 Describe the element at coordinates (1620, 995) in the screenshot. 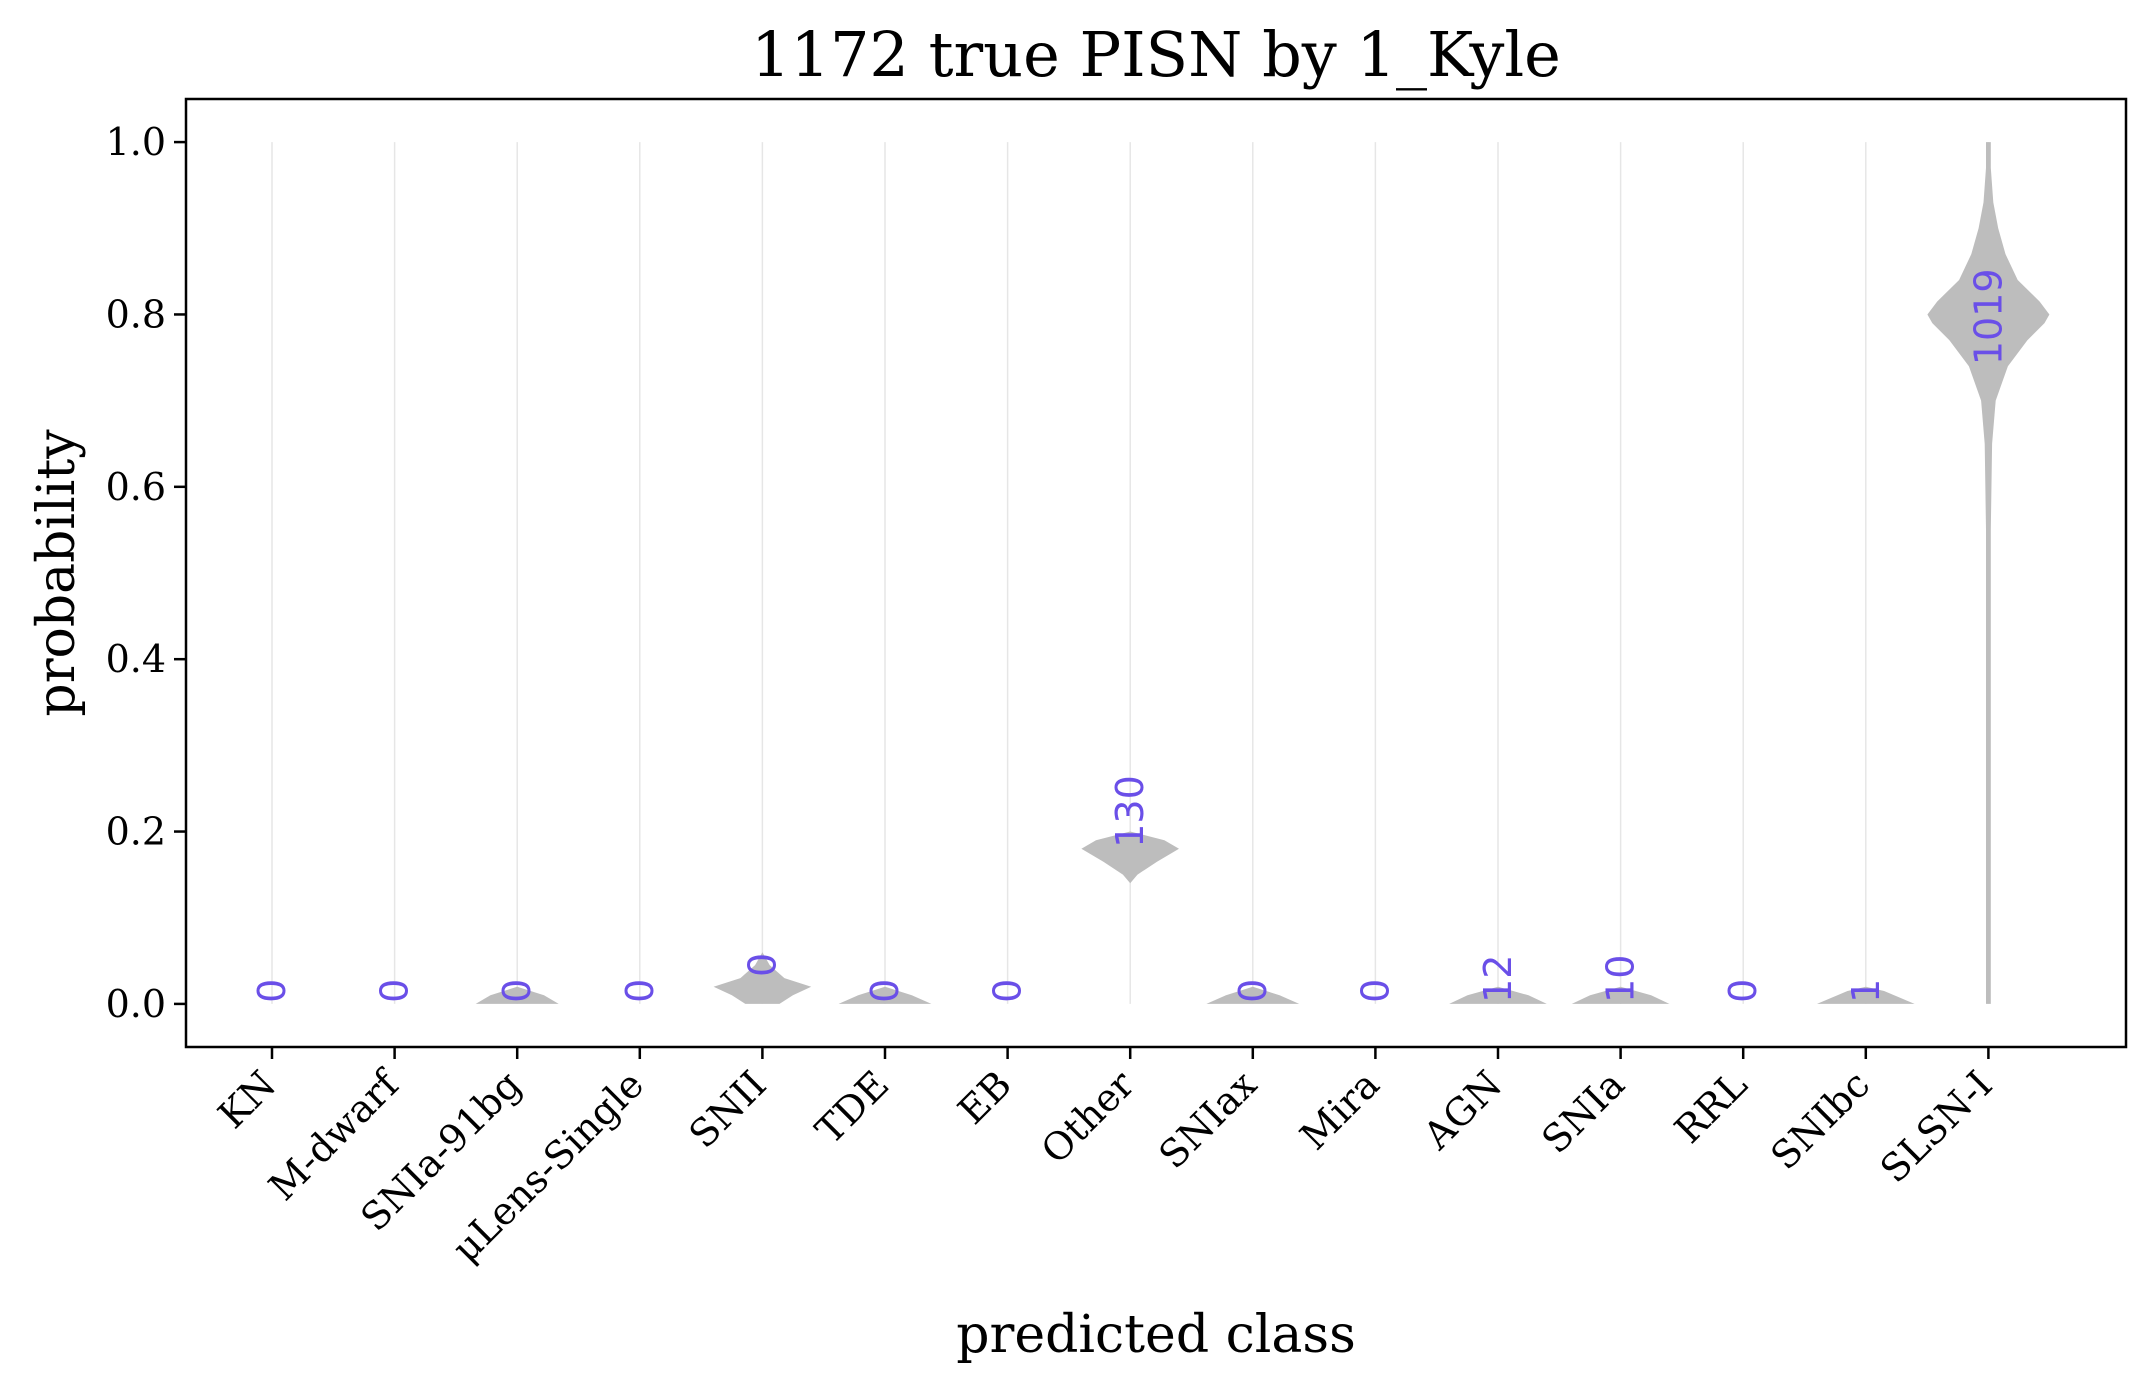

I see `violin-SNIa` at that location.